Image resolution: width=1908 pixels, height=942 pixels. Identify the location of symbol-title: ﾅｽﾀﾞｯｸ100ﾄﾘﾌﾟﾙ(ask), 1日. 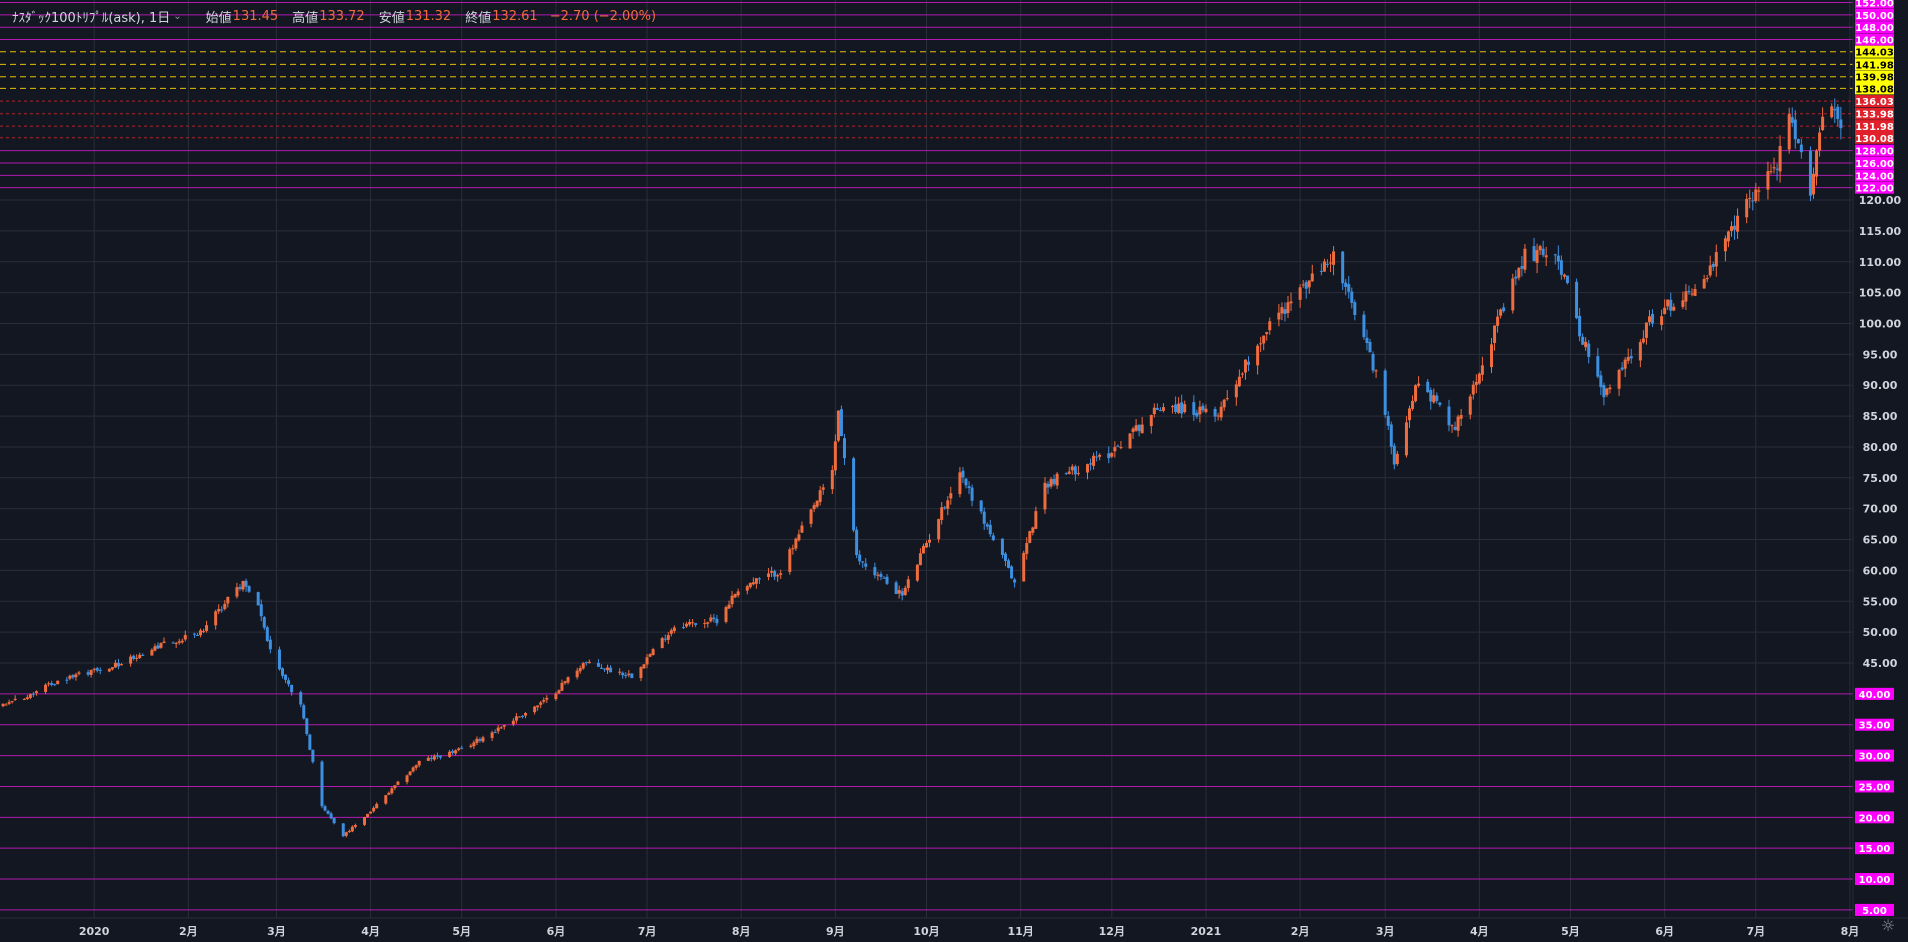
(91, 18).